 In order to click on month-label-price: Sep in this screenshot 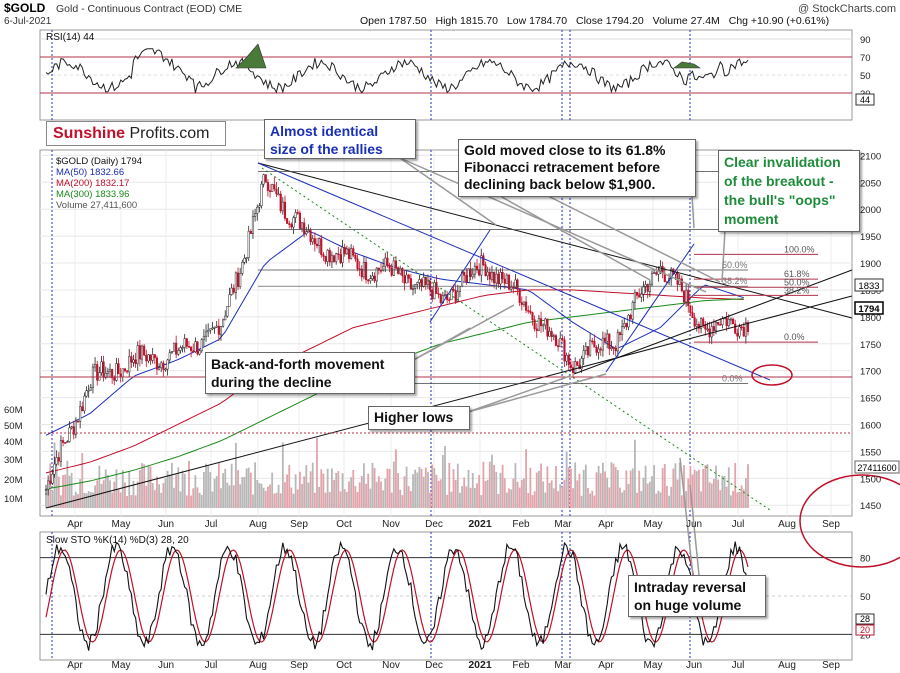, I will do `click(831, 524)`.